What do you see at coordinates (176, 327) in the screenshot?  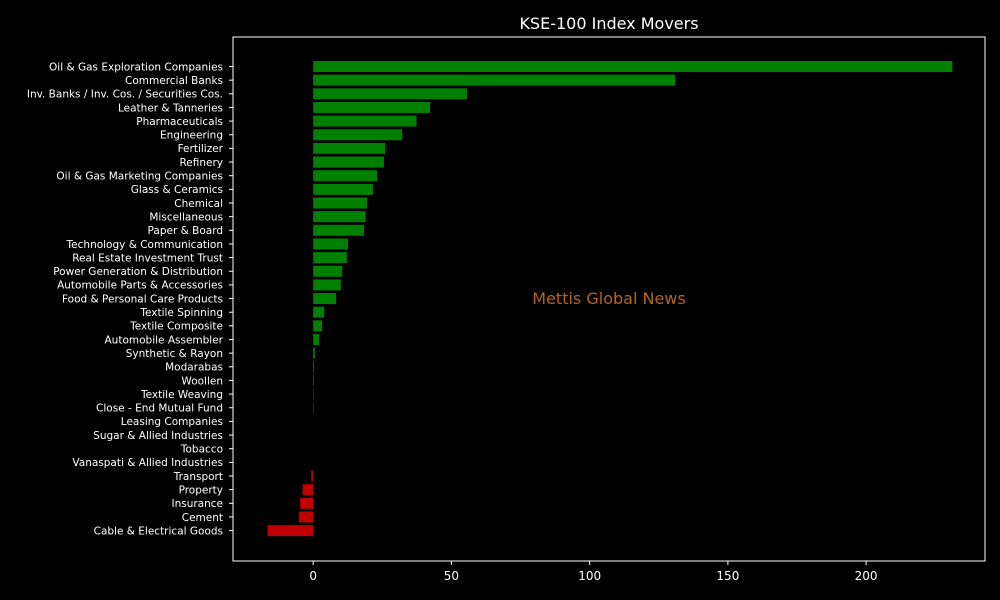 I see `category-label: Textile Composite` at bounding box center [176, 327].